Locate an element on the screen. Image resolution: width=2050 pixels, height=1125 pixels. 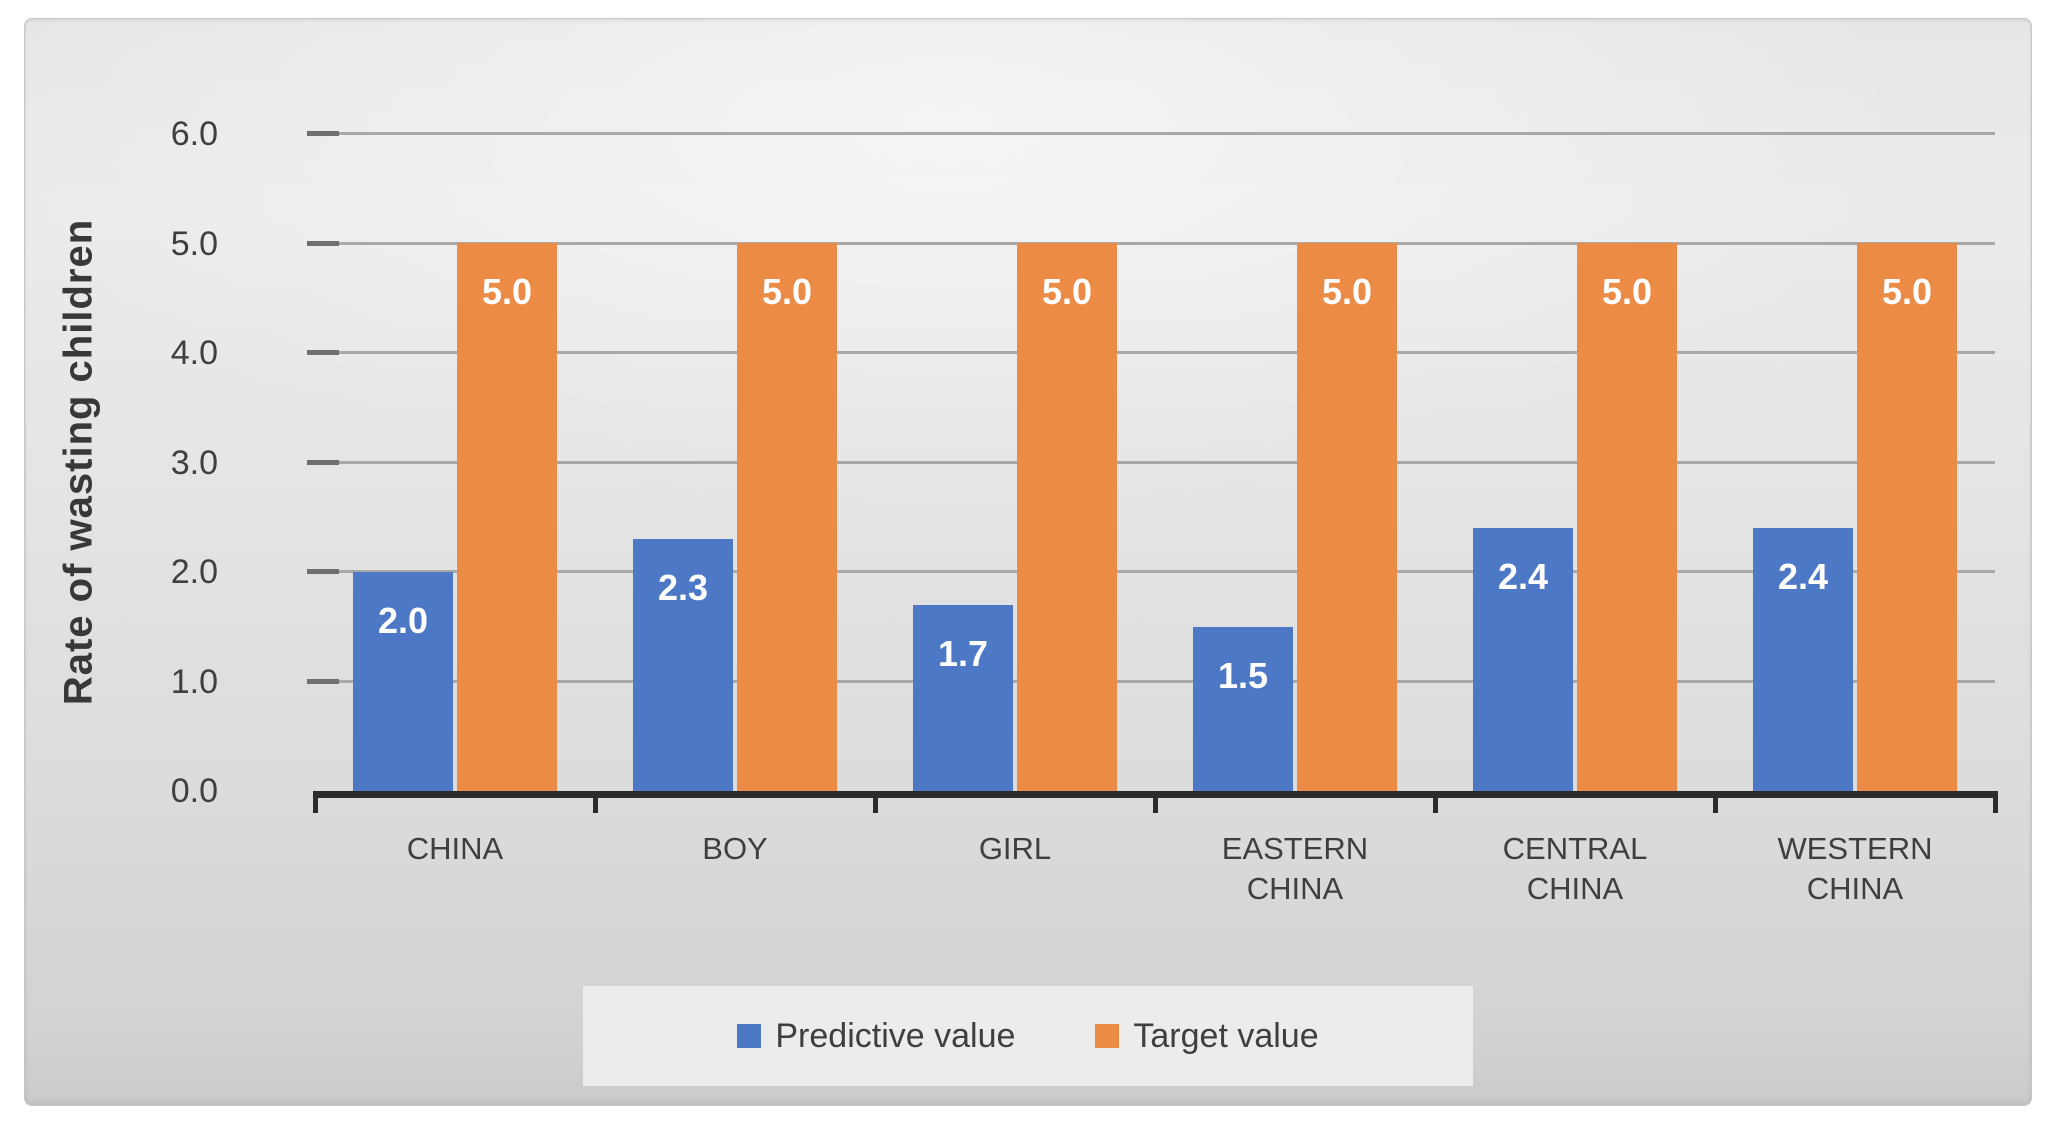
category-label-text-girl: GIRL is located at coordinates (1015, 848).